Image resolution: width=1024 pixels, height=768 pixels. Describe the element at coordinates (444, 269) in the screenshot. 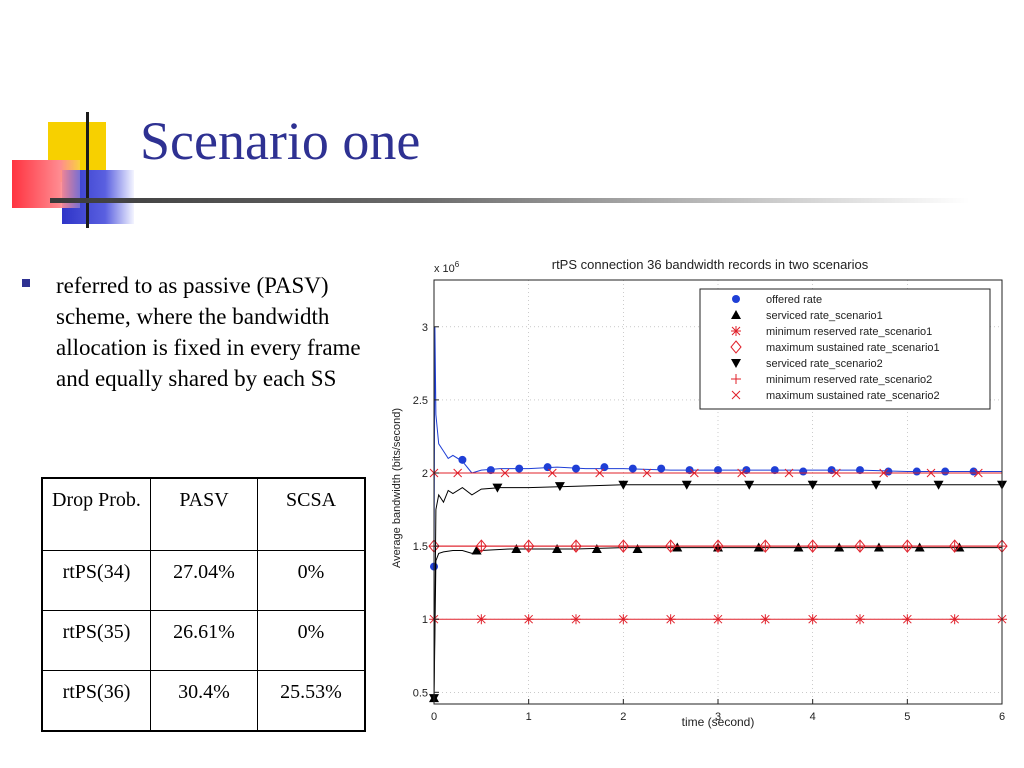

I see `y-multiplier-base: x 10` at that location.